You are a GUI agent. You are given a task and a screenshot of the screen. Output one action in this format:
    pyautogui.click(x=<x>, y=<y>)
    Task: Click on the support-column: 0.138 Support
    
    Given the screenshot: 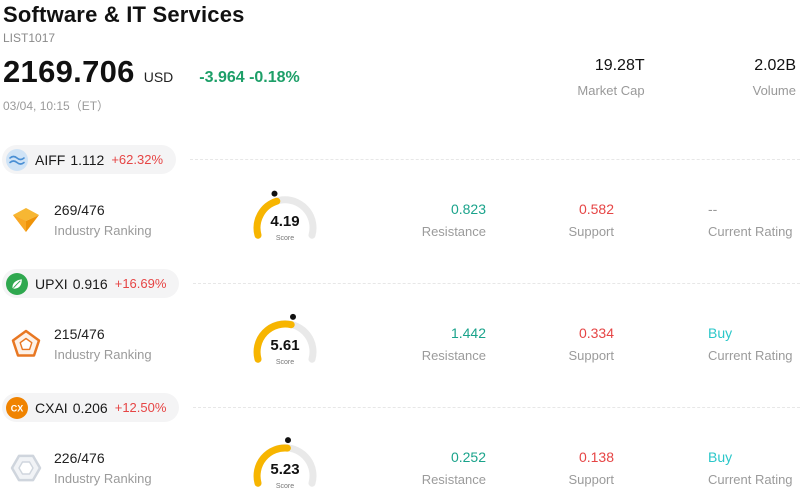 What is the action you would take?
    pyautogui.click(x=550, y=468)
    